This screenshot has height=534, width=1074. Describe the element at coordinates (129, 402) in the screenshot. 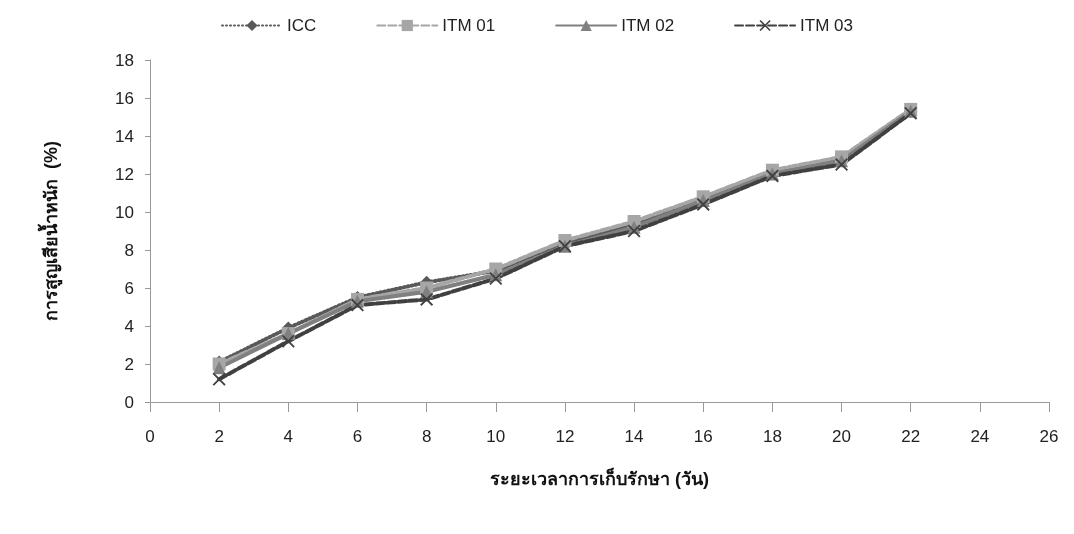

I see `y-tick-label: 0` at that location.